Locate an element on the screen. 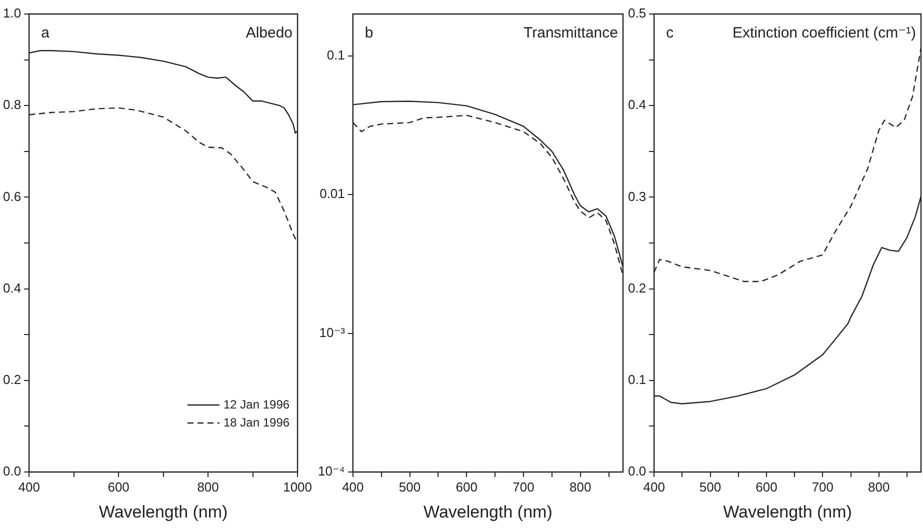 The image size is (923, 529). text: Extinction coefficient (cm⁻¹) is located at coordinates (824, 33).